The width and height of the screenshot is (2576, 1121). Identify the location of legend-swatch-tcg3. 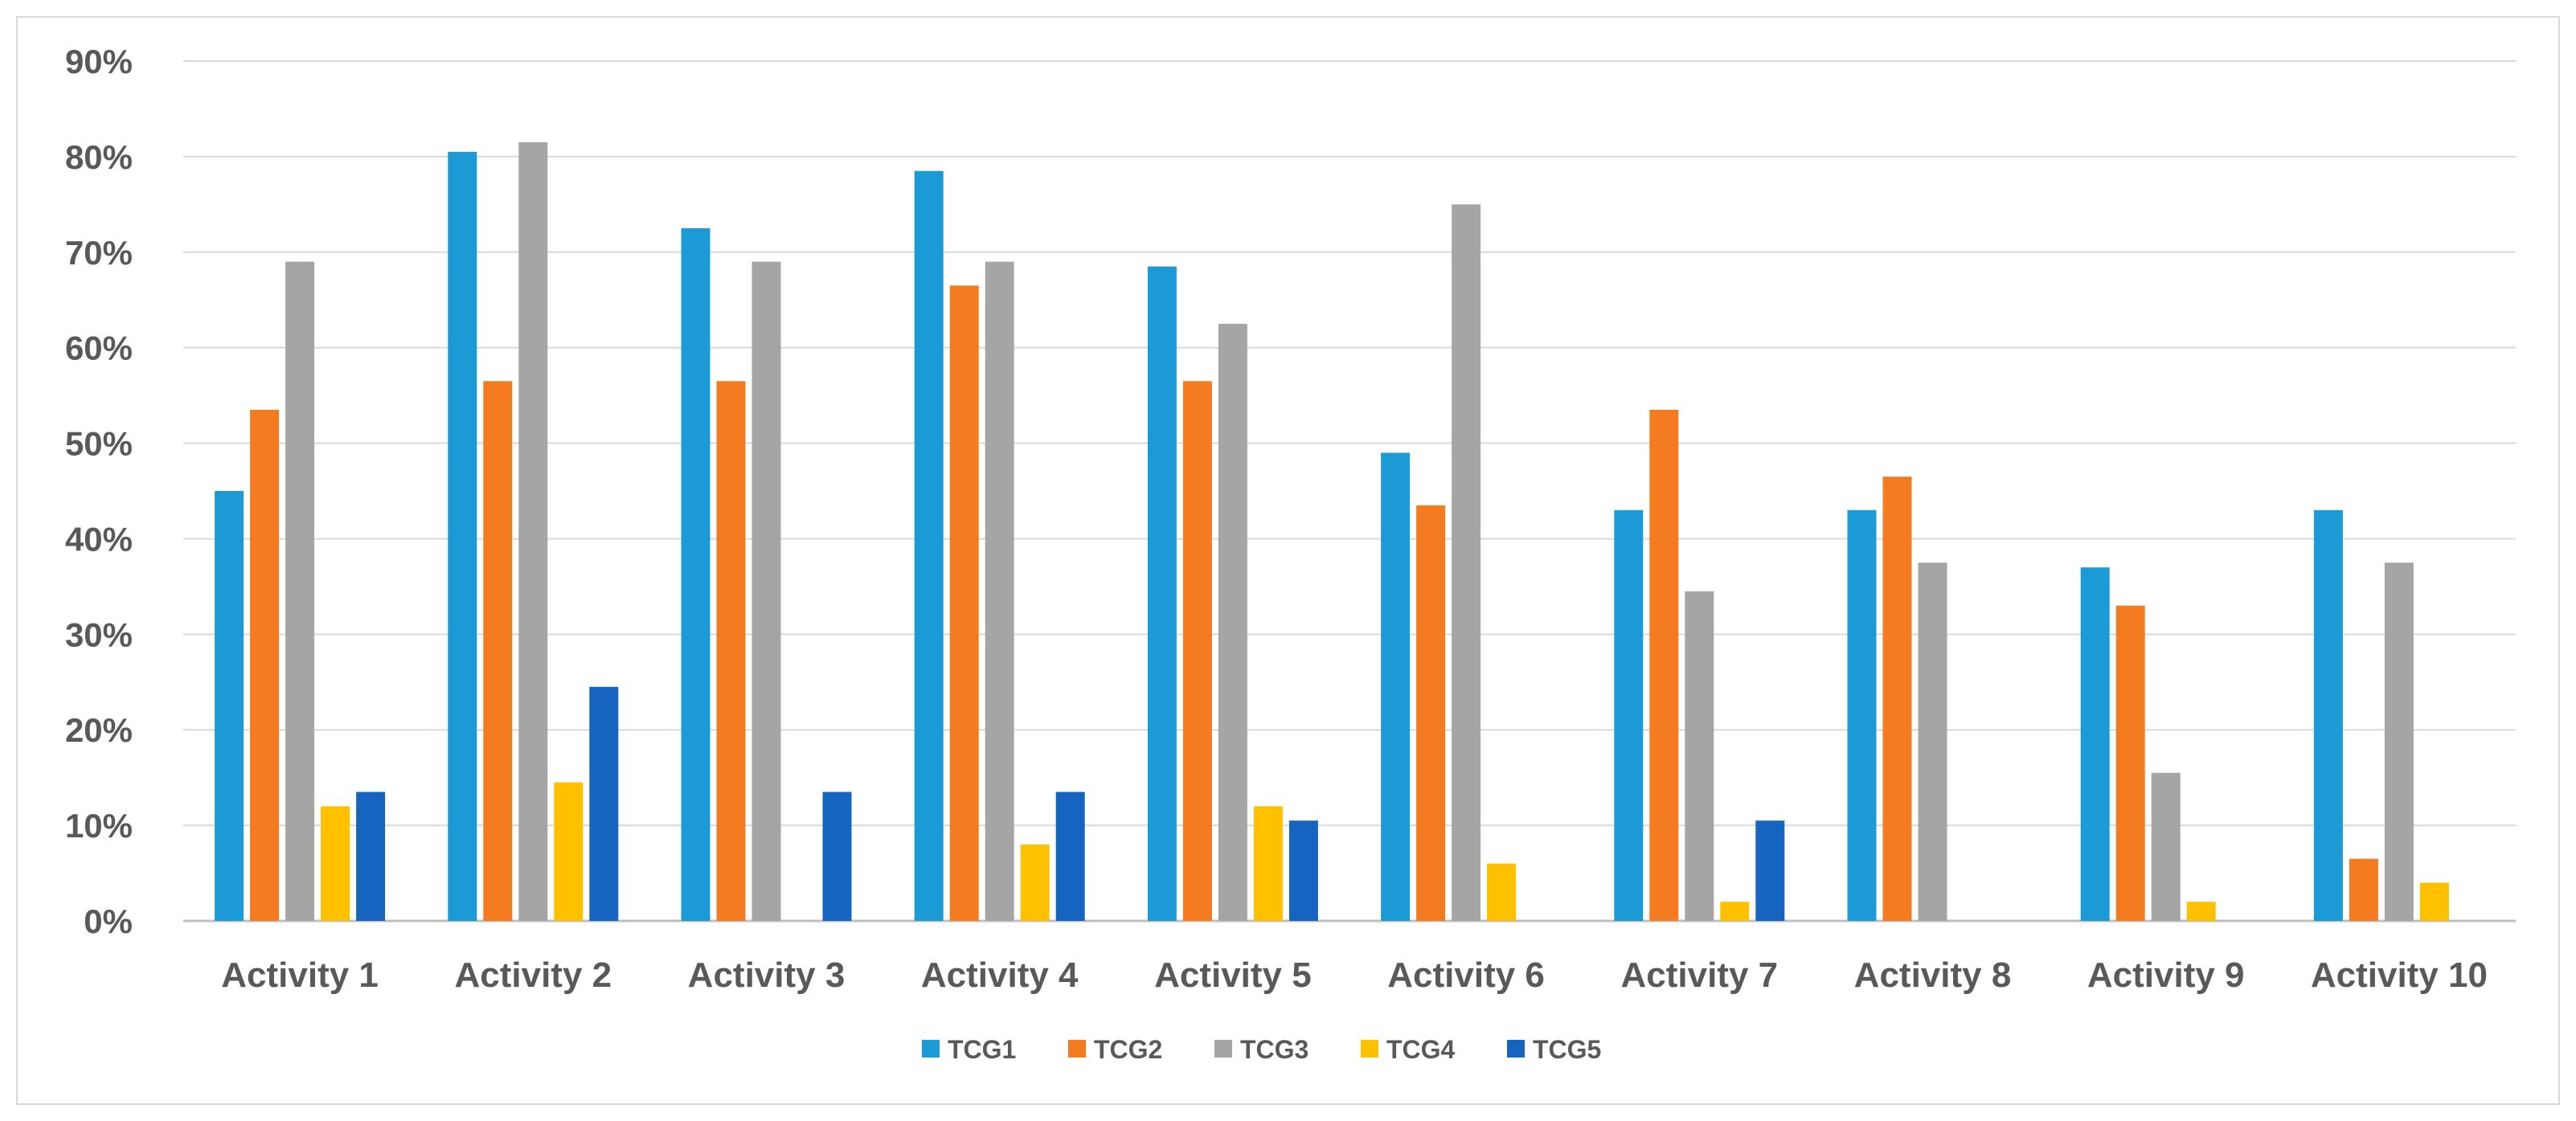
(1223, 1049).